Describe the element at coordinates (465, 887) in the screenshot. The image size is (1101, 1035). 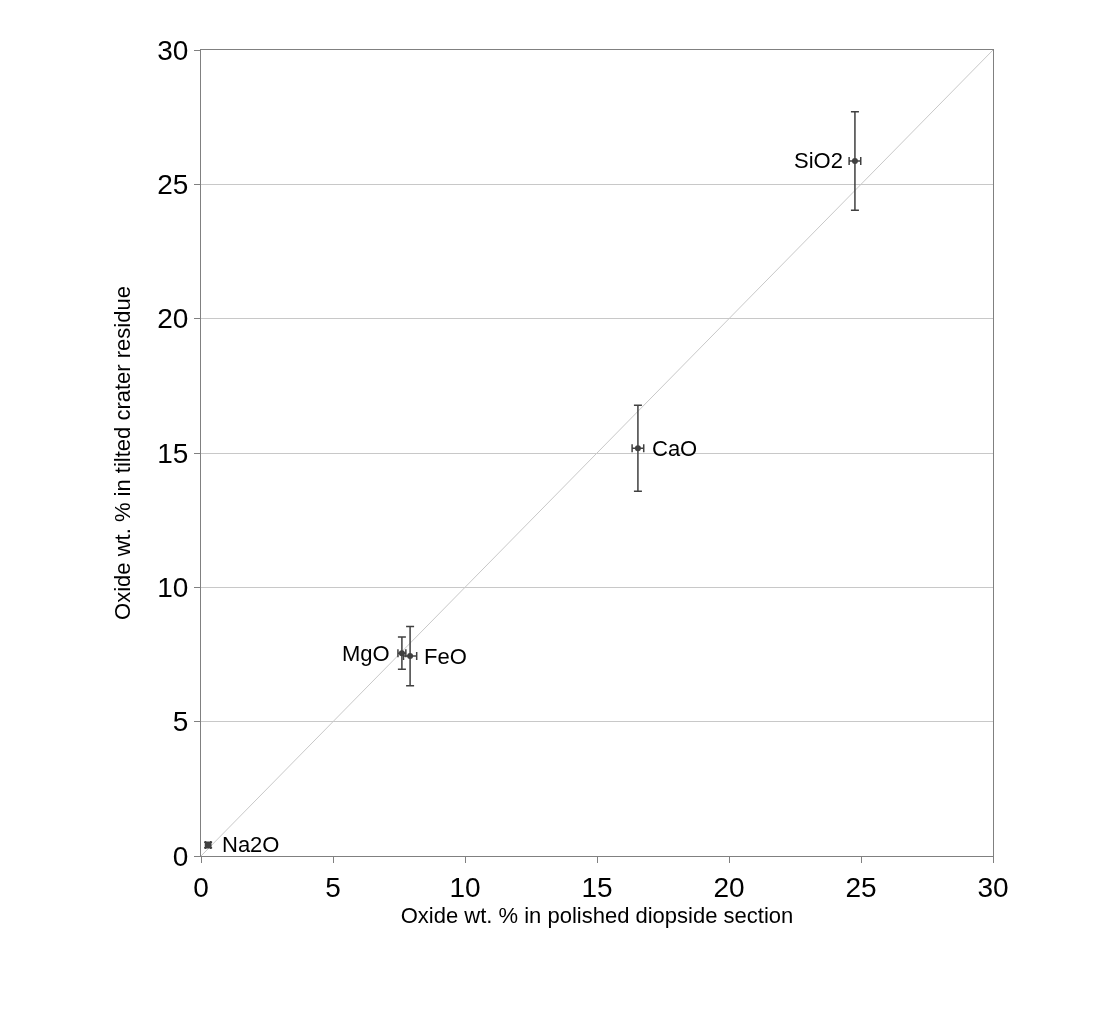
I see `x-tick-label: 10` at that location.